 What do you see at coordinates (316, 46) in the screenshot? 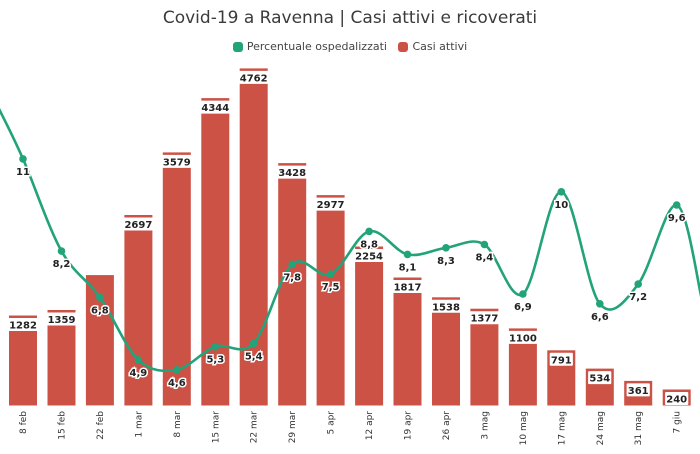
I see `legend-label: Percentuale ospedalizzati` at bounding box center [316, 46].